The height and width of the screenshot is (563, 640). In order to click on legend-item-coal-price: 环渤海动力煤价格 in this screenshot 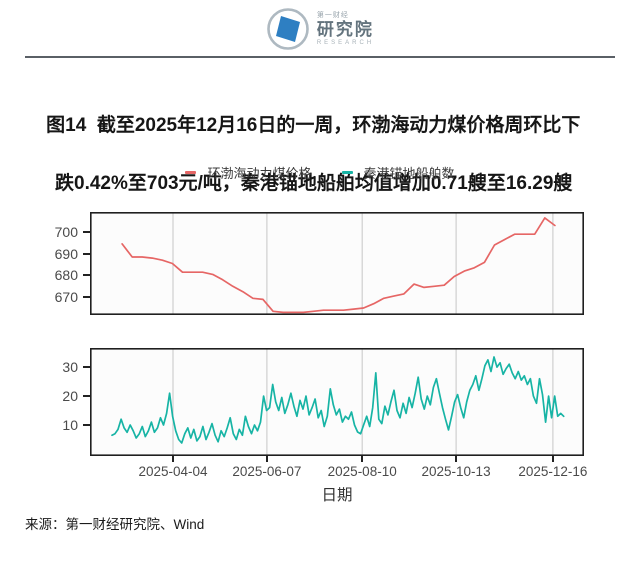, I will do `click(248, 172)`.